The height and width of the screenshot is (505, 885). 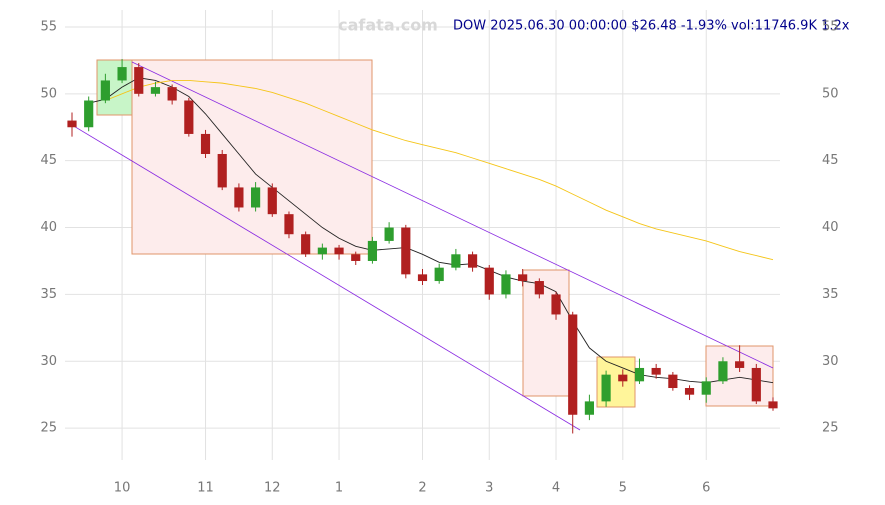 I want to click on y-tick-label-right: 35, so click(x=830, y=294).